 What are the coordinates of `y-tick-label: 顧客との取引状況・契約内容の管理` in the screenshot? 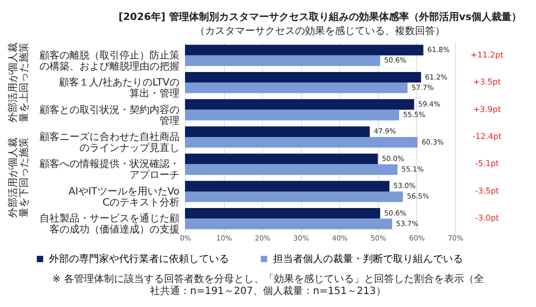 It's located at (110, 115).